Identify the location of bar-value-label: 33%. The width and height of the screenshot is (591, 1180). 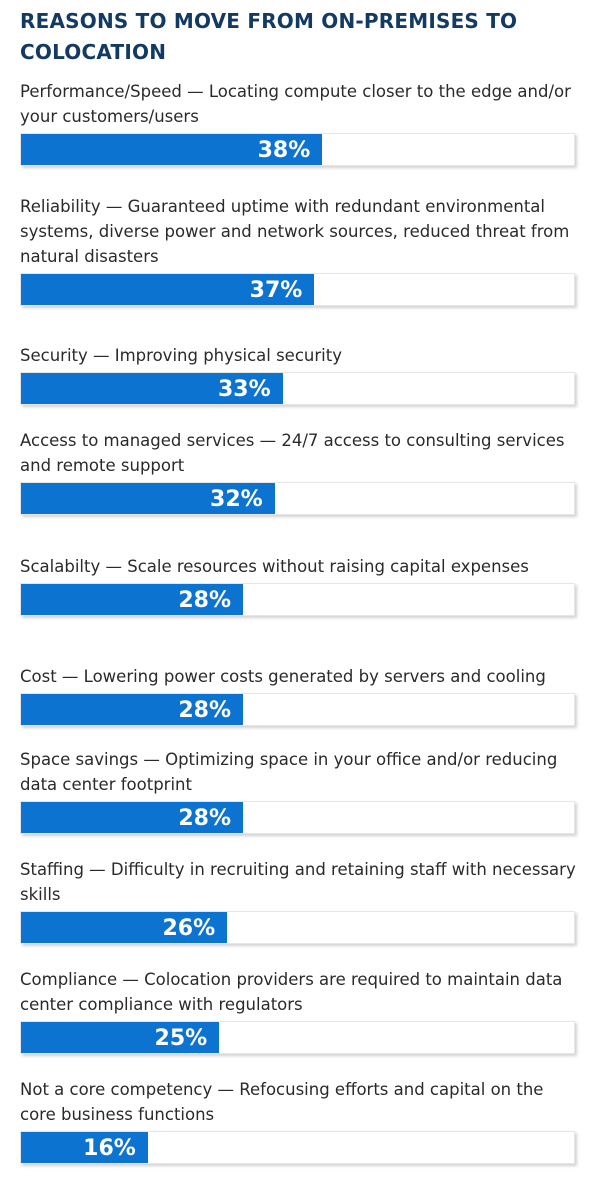
(244, 389).